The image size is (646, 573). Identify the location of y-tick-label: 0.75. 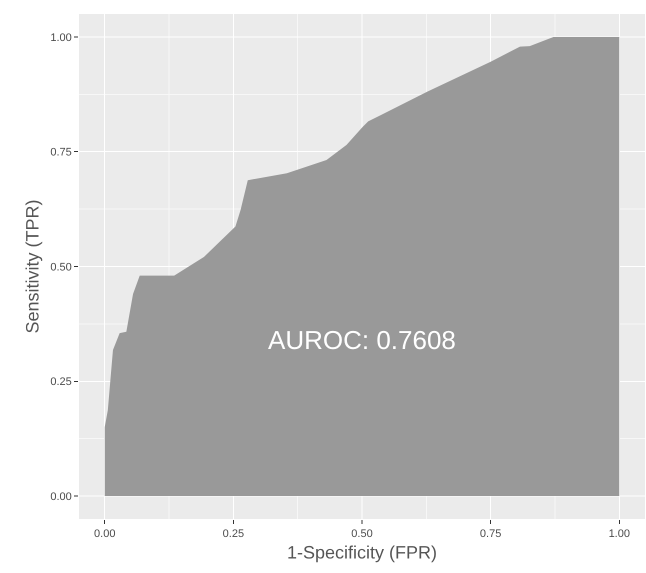
(61, 152).